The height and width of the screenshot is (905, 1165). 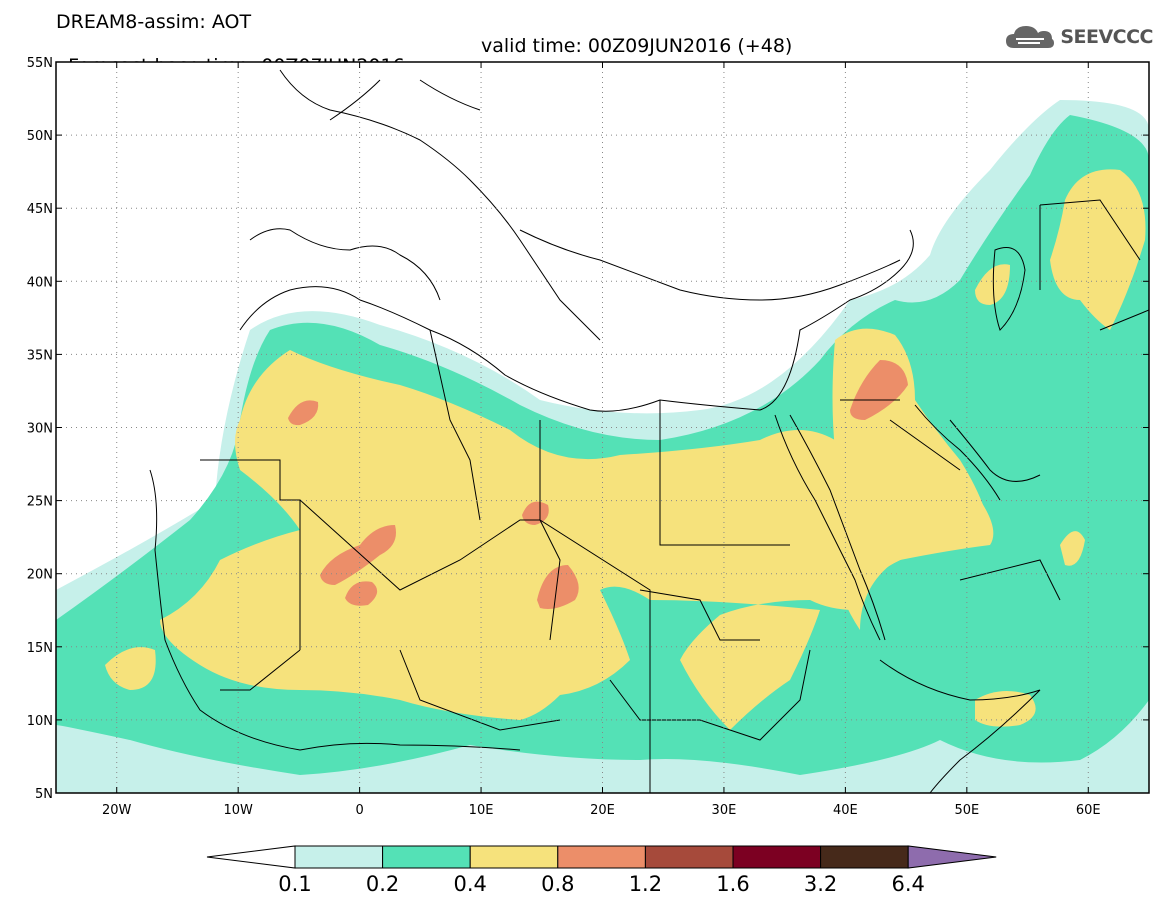 What do you see at coordinates (557, 884) in the screenshot?
I see `colorbar-label: 0.8` at bounding box center [557, 884].